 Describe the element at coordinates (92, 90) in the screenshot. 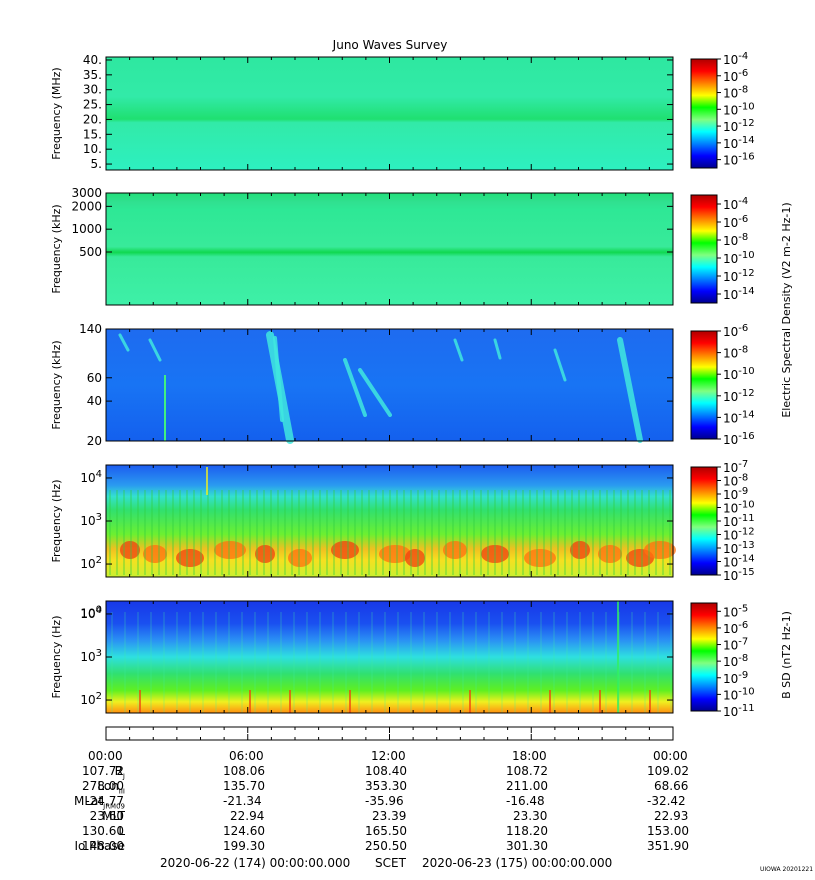

I see `y-tick-label: 30.` at that location.